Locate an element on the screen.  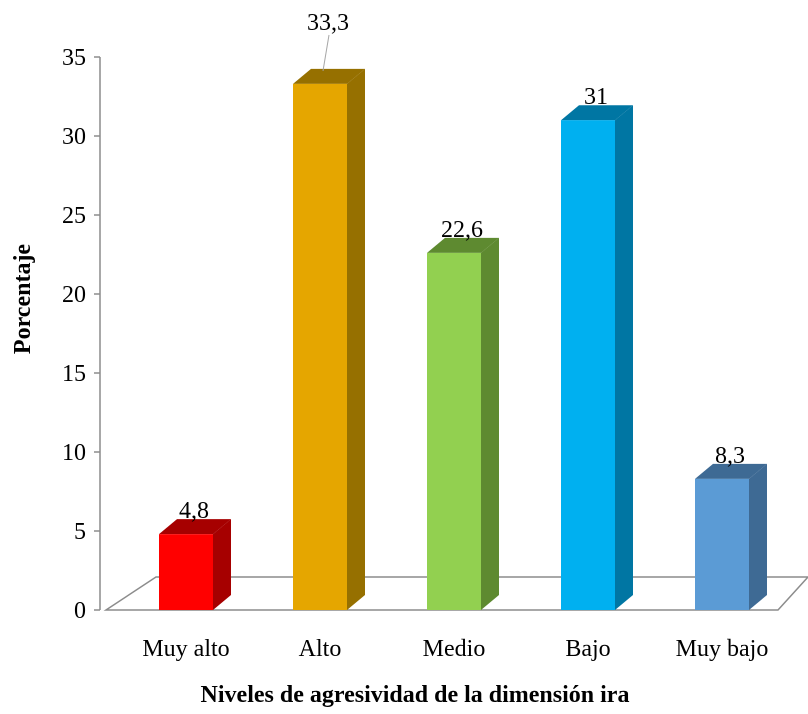
bar-medio is located at coordinates (463, 424).